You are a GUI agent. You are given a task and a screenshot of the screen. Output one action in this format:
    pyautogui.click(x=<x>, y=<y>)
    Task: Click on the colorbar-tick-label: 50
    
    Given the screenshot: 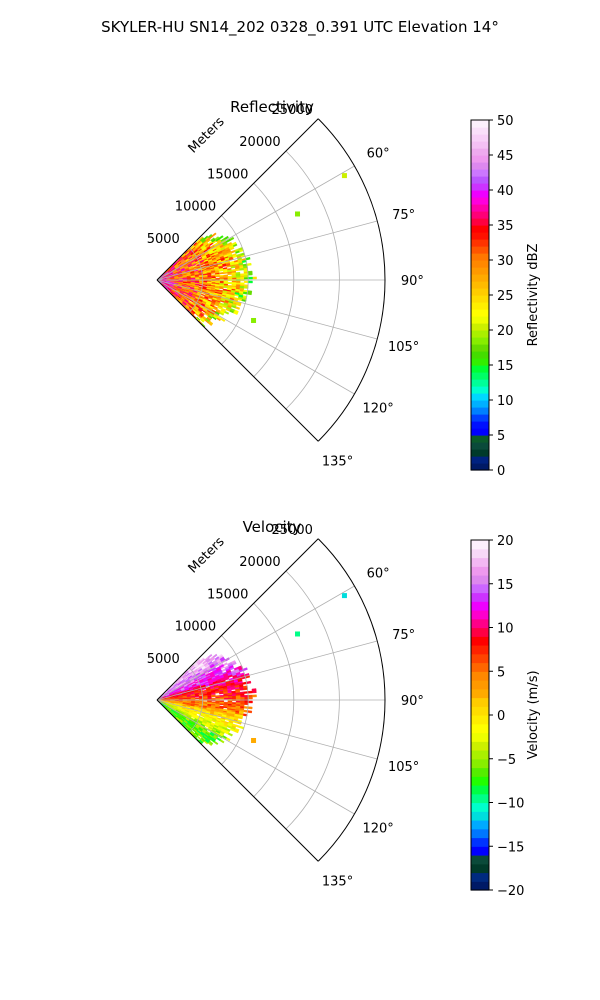 What is the action you would take?
    pyautogui.click(x=505, y=121)
    